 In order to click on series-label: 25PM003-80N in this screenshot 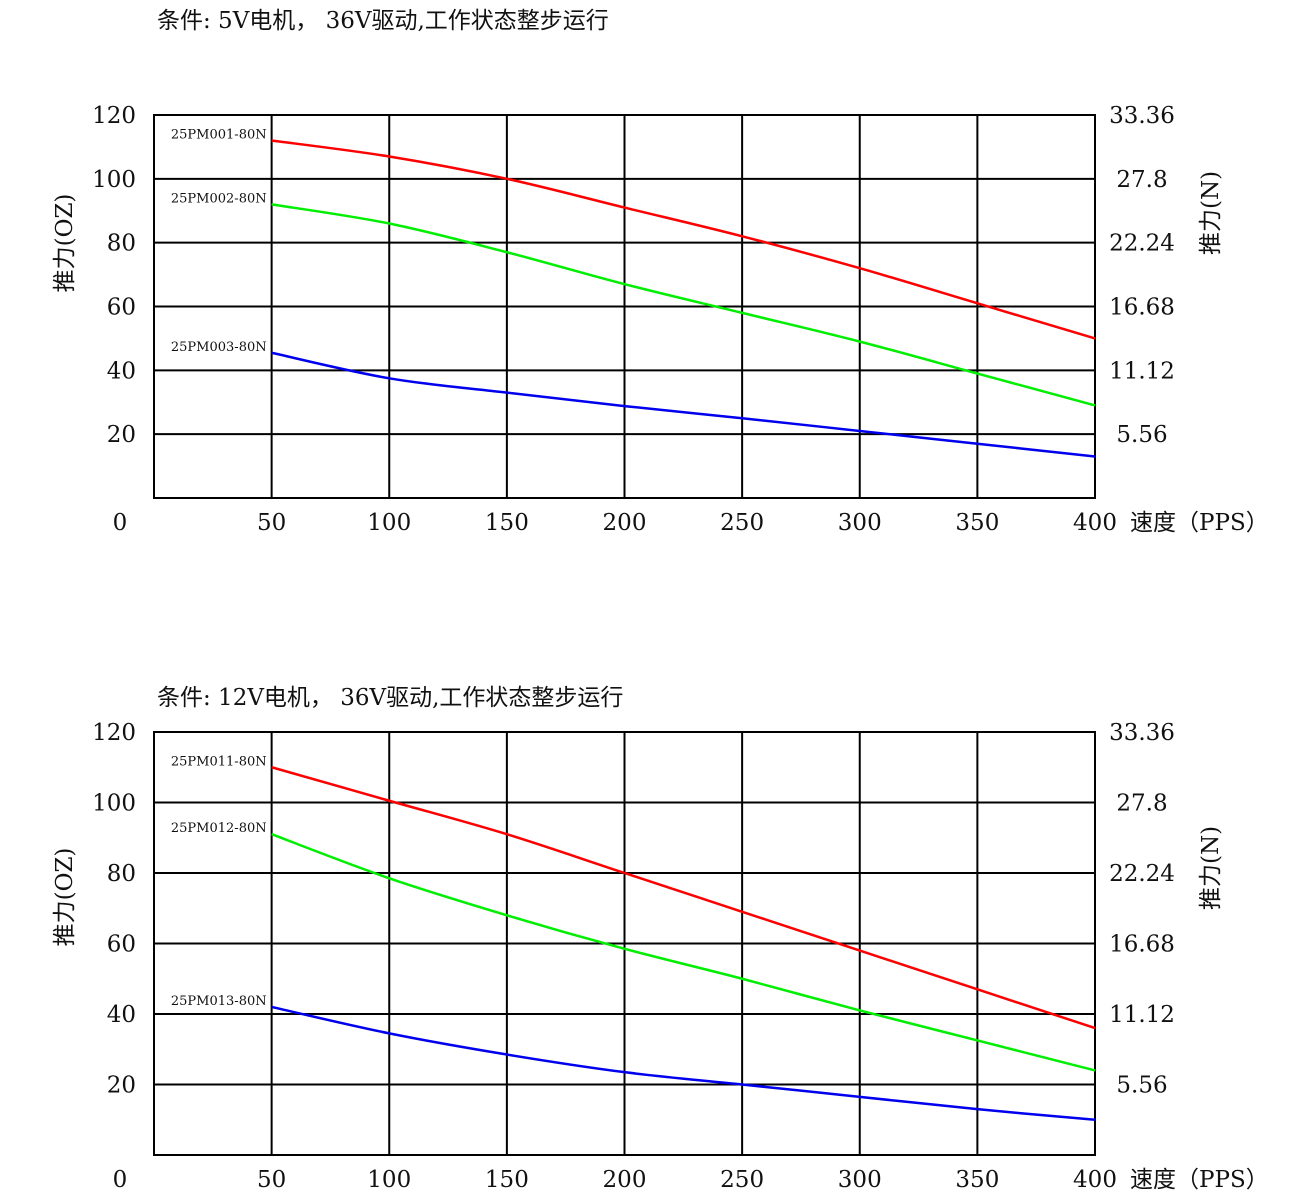, I will do `click(219, 347)`.